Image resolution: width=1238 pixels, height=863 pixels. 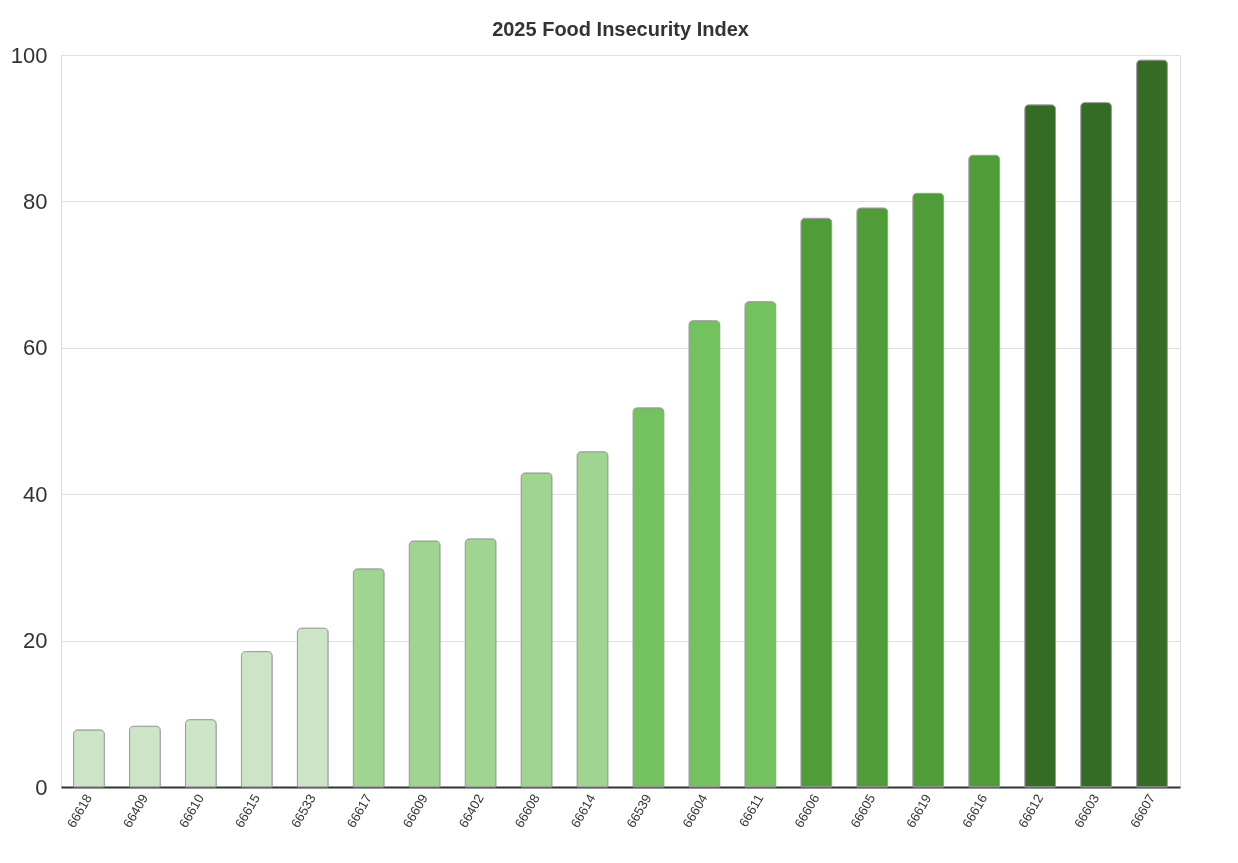 I want to click on y-tick-label: 80, so click(x=35, y=201).